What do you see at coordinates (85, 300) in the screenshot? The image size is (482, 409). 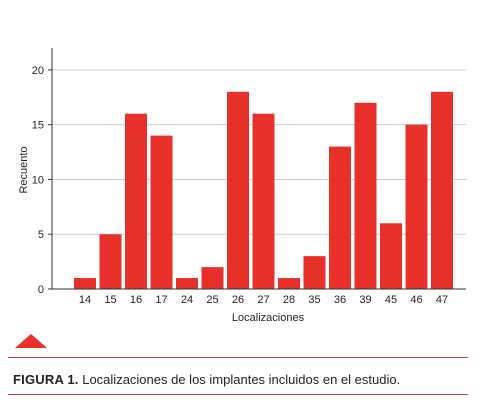 I see `x-tick-label: 14` at bounding box center [85, 300].